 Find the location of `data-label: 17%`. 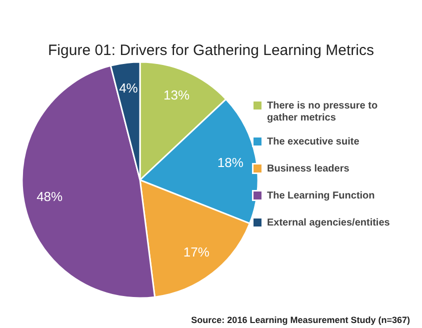

data-label: 17% is located at coordinates (196, 252).